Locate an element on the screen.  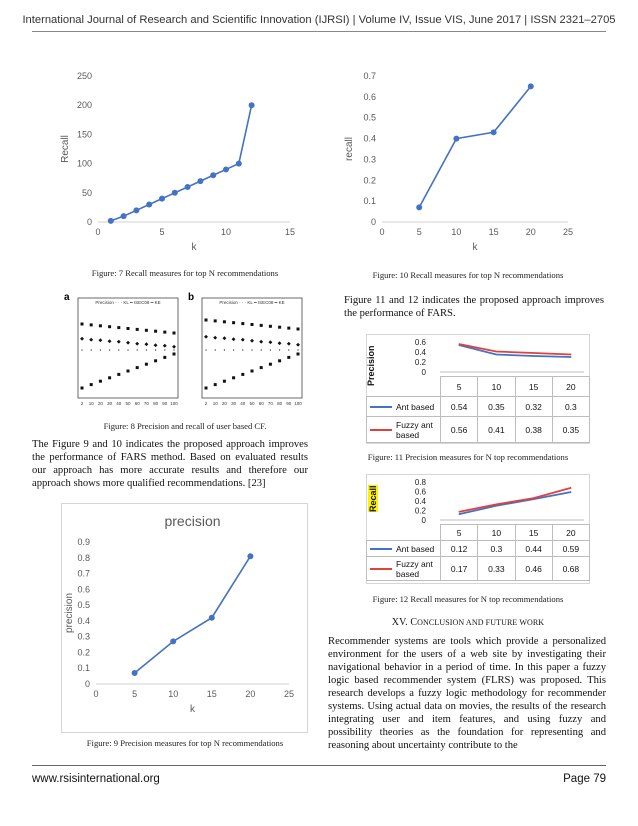
fig11-value: 0.35 is located at coordinates (496, 406).